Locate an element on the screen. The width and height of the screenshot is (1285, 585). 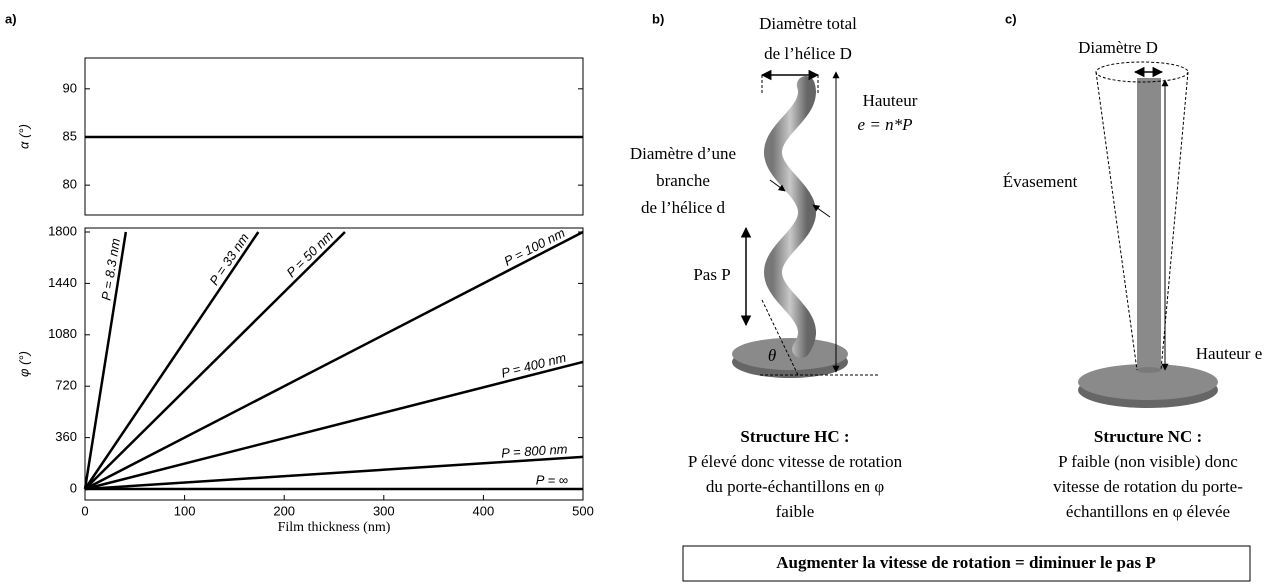
panel-label: a) is located at coordinates (11, 18).